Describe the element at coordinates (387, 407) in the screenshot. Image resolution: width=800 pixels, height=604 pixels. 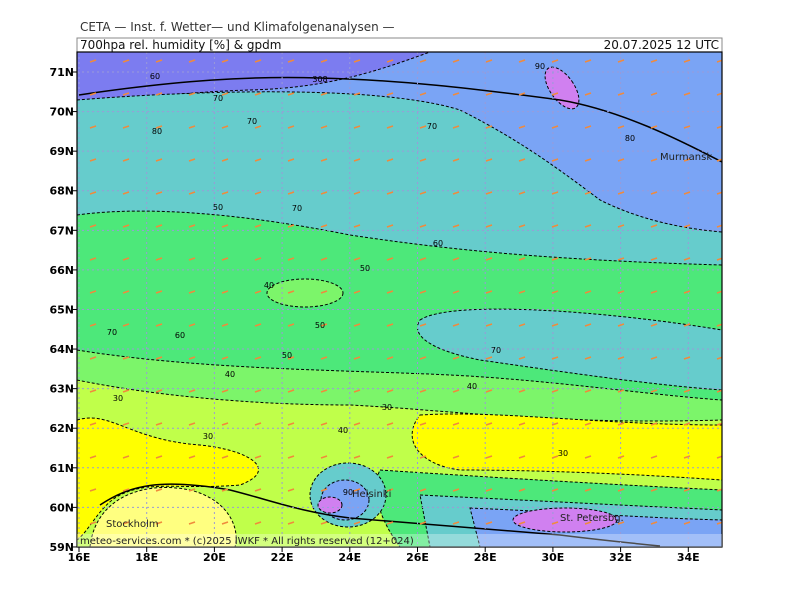
I see `contour-label: 30` at that location.